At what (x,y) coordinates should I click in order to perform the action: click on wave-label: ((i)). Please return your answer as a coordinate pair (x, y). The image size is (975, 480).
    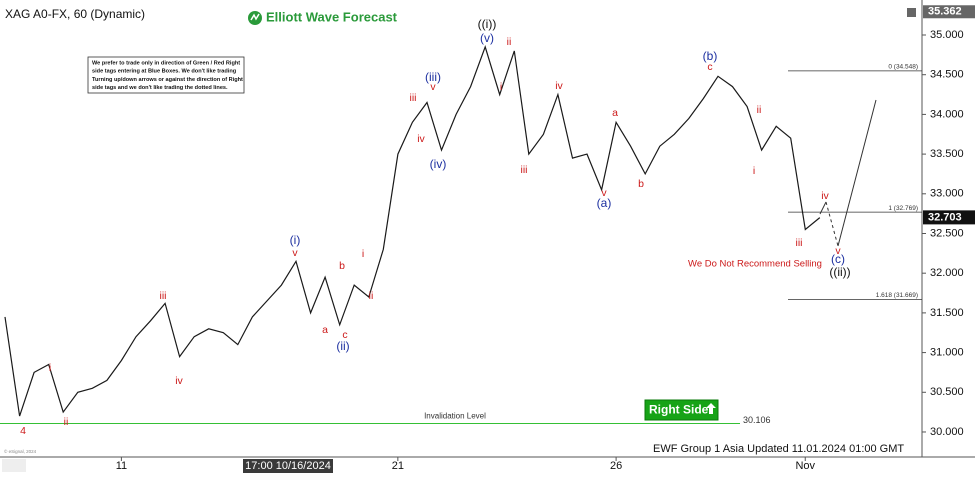
    Looking at the image, I should click on (487, 24).